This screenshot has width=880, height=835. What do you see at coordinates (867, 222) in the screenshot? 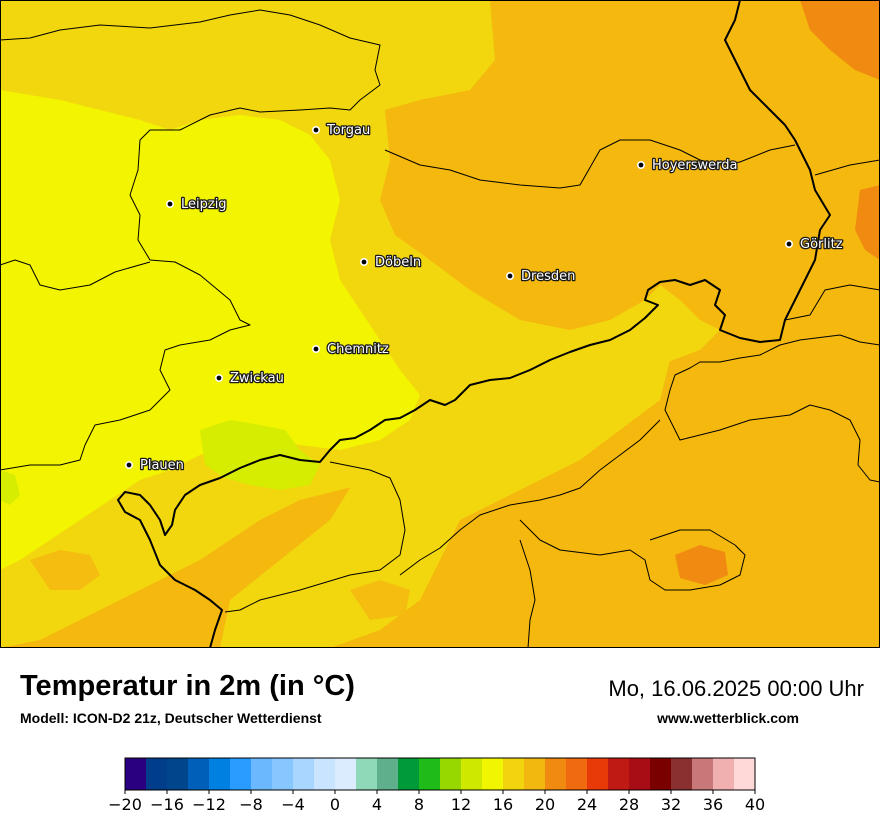
I see `hot-zone-east` at bounding box center [867, 222].